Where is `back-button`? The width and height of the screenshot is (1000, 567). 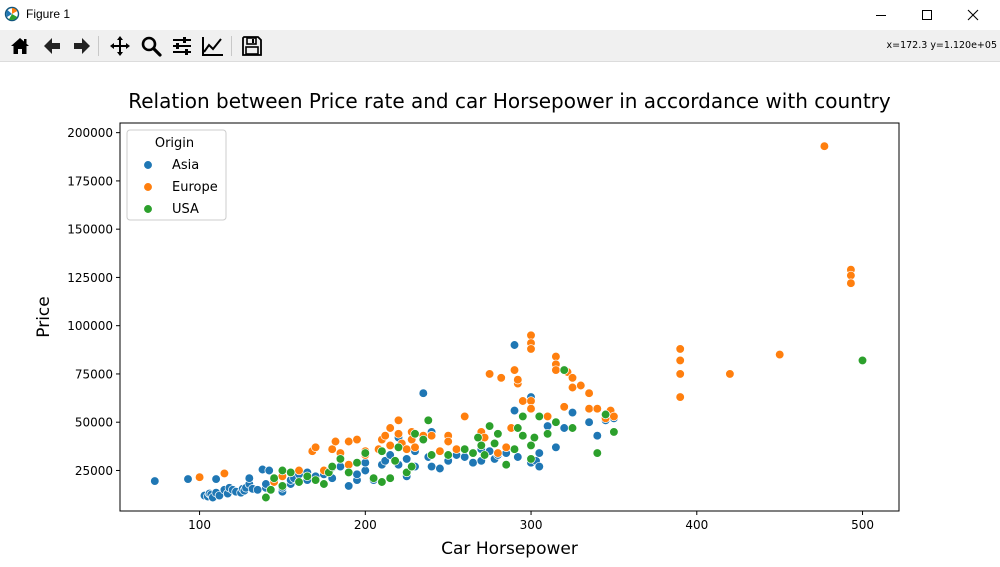
back-button is located at coordinates (52, 46).